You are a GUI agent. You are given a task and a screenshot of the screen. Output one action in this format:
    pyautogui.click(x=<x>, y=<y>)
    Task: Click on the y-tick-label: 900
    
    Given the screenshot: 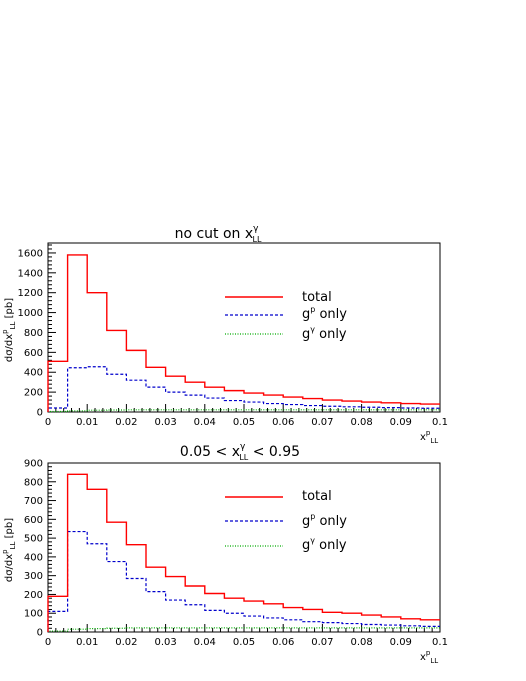 What is the action you would take?
    pyautogui.click(x=33, y=464)
    